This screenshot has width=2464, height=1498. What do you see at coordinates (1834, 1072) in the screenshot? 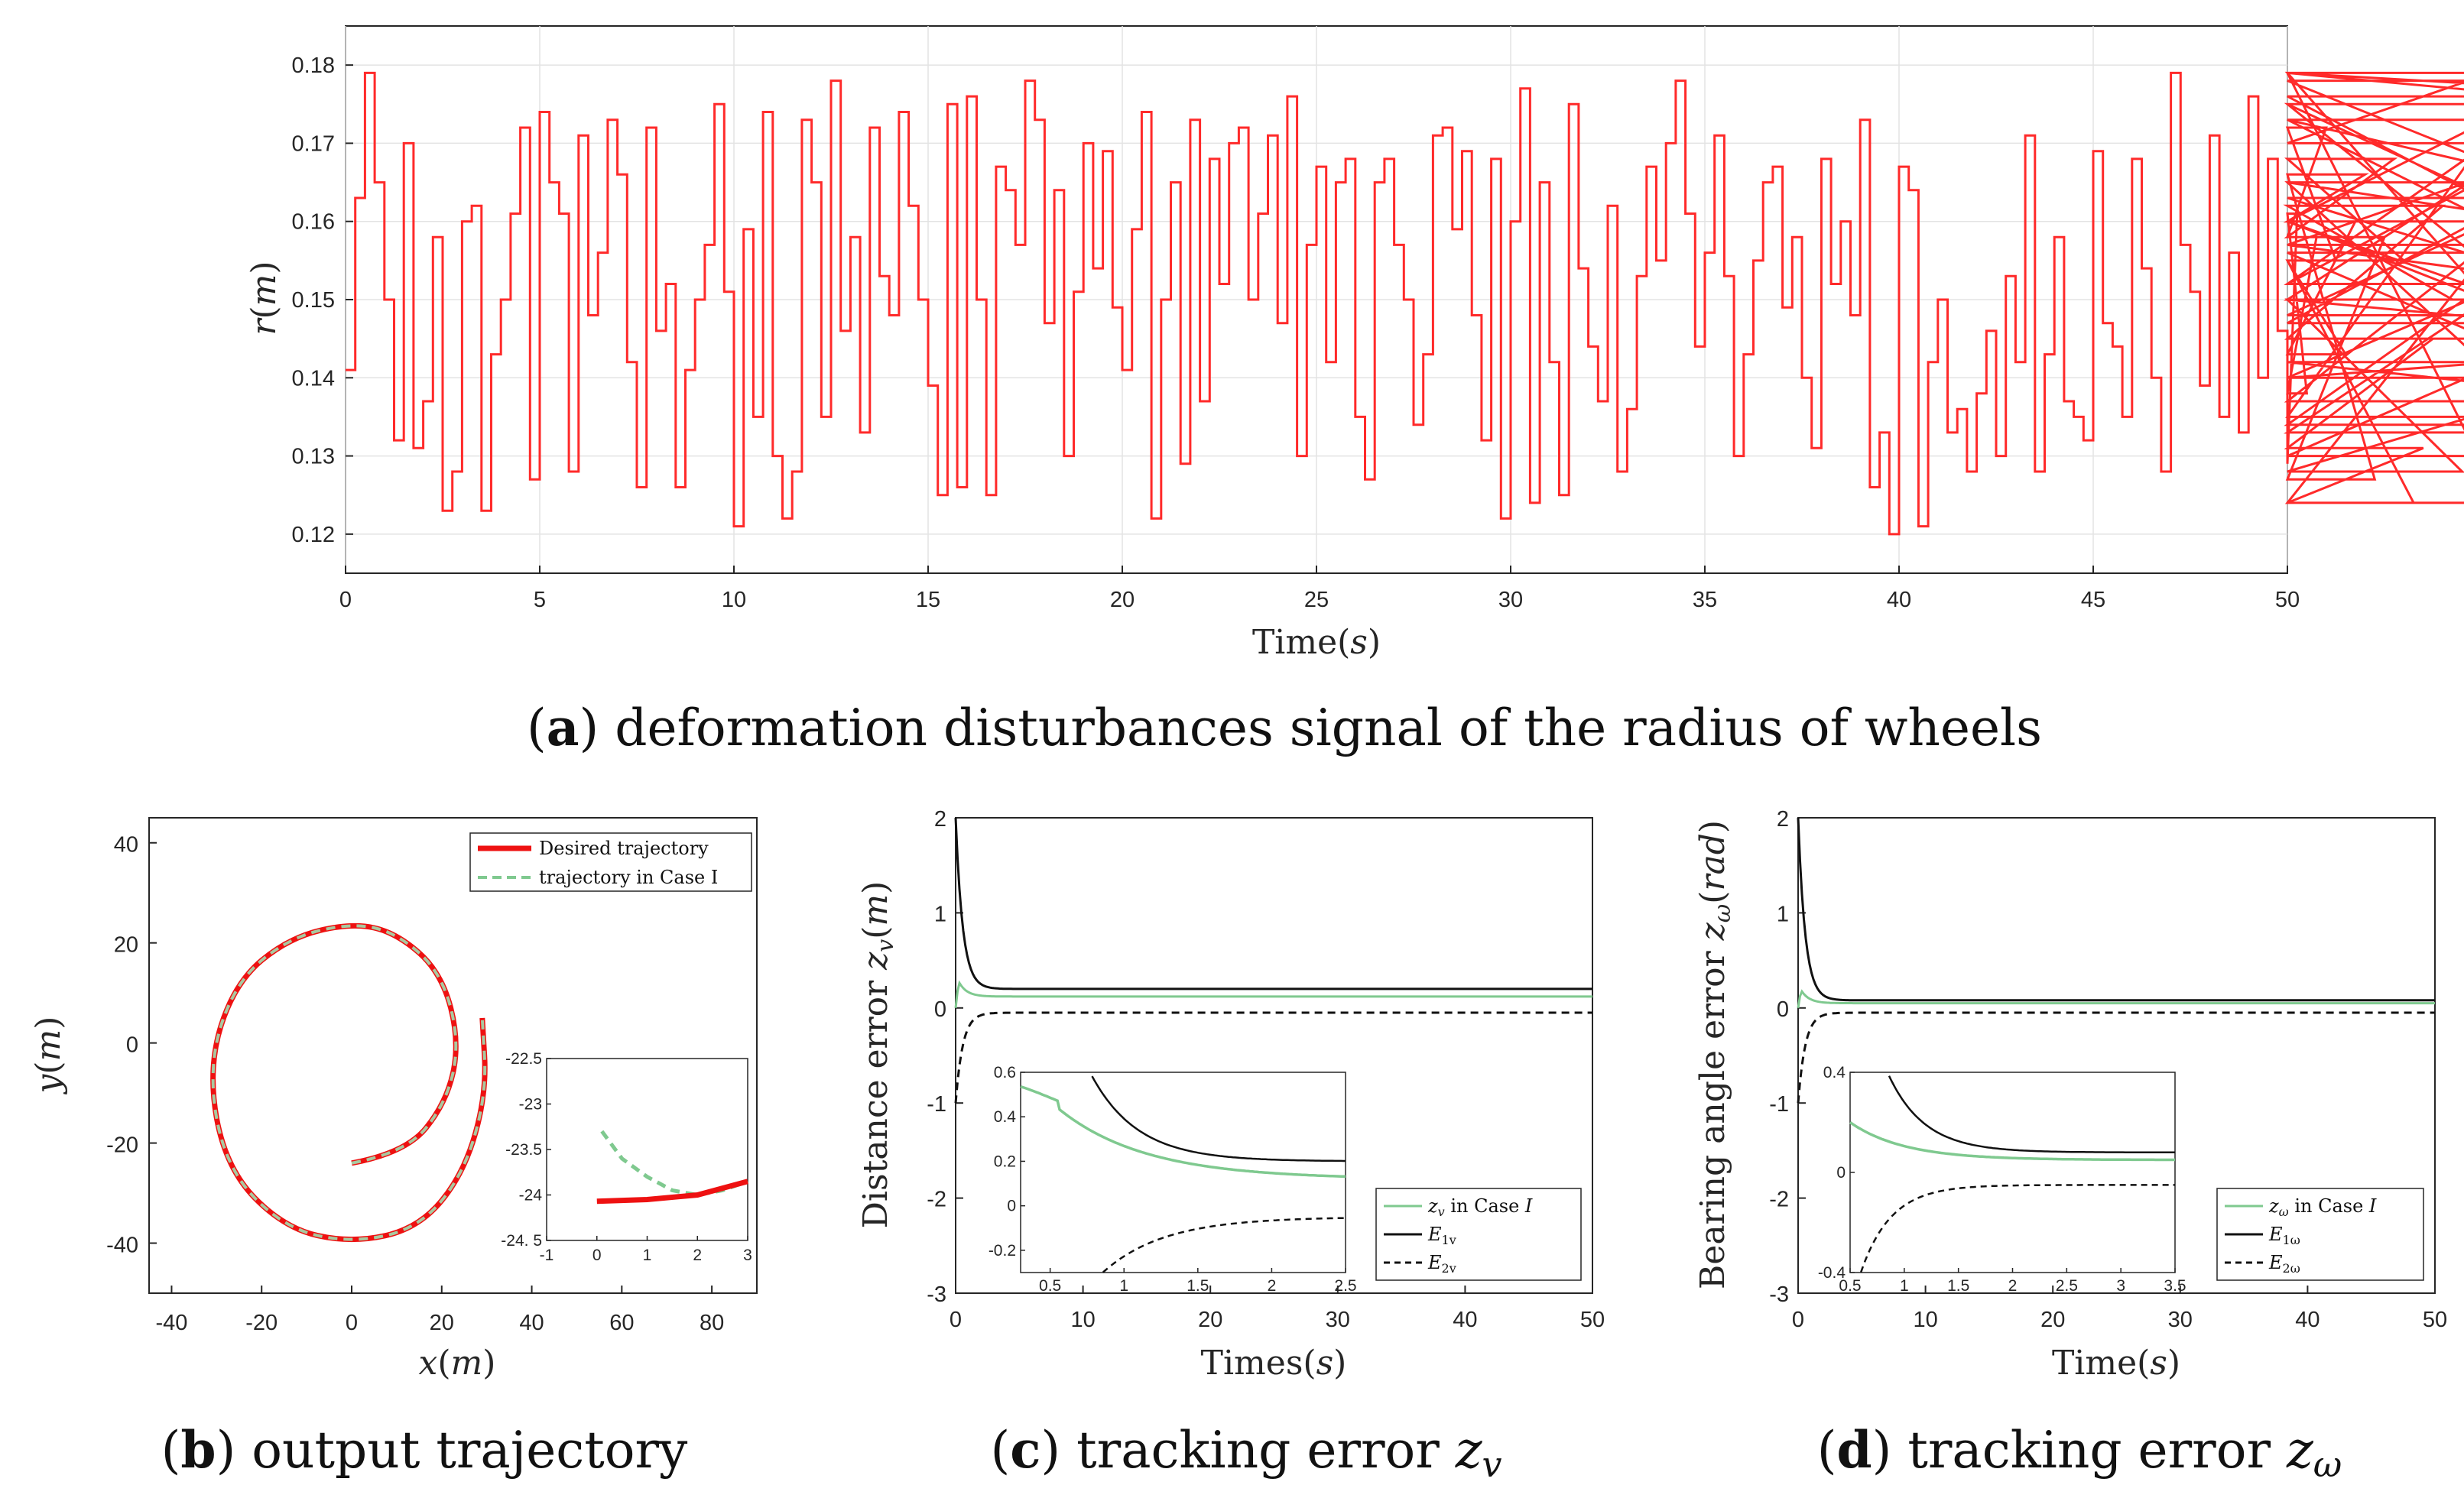
I see `panel-d-inset-ytick: 0.4` at bounding box center [1834, 1072].